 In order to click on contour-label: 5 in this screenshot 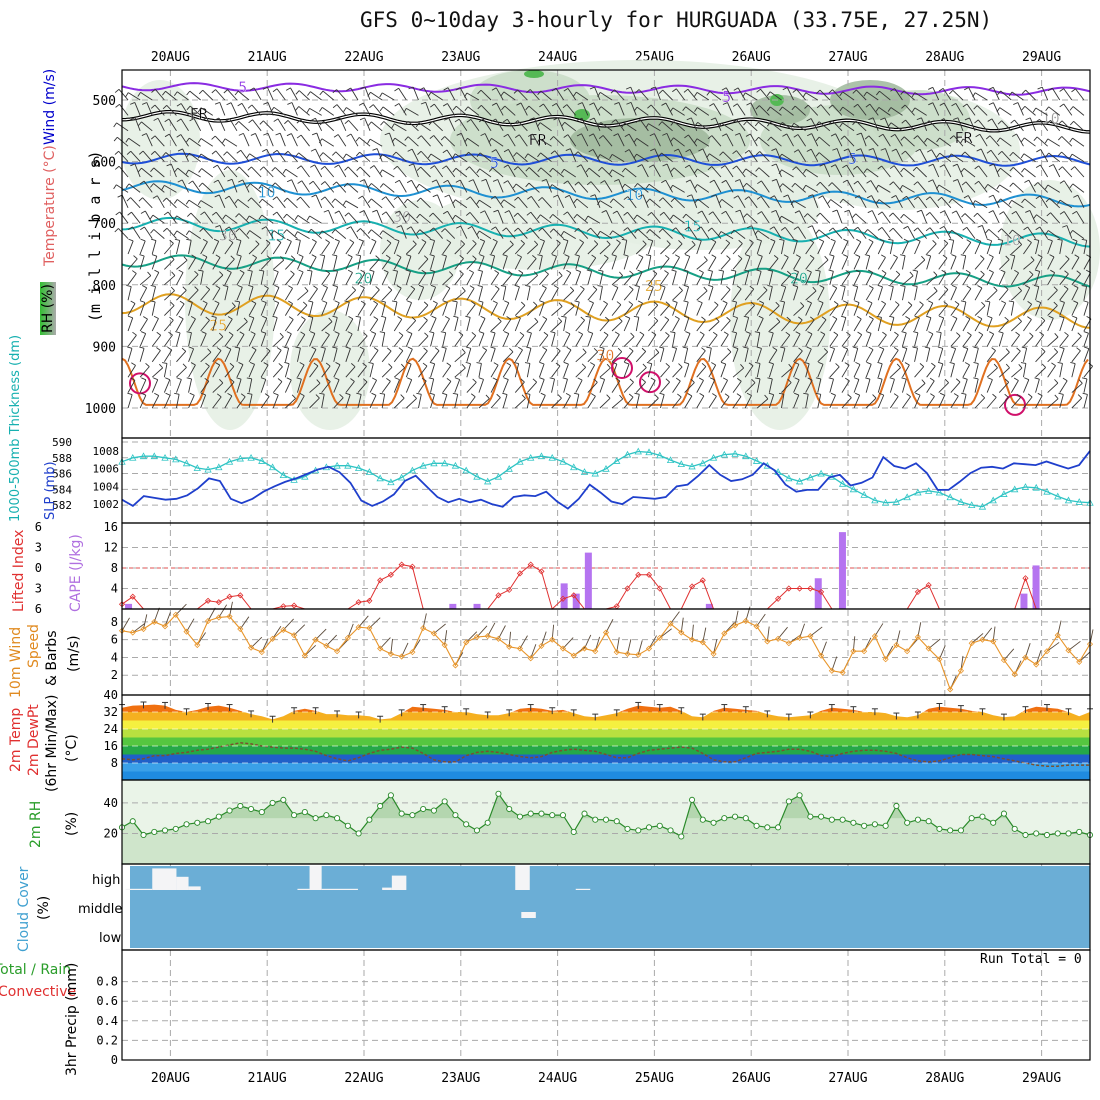, I will do `click(494, 163)`.